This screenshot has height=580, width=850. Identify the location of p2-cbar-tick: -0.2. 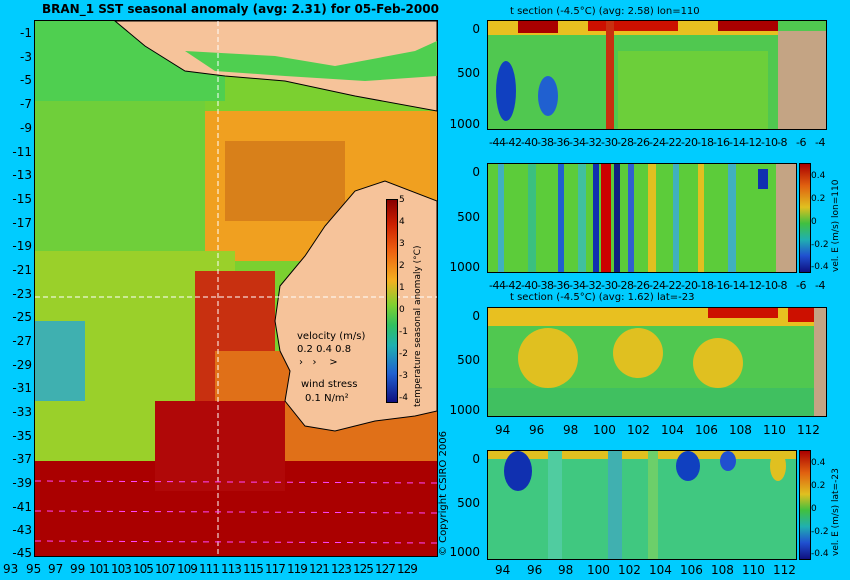
(820, 245).